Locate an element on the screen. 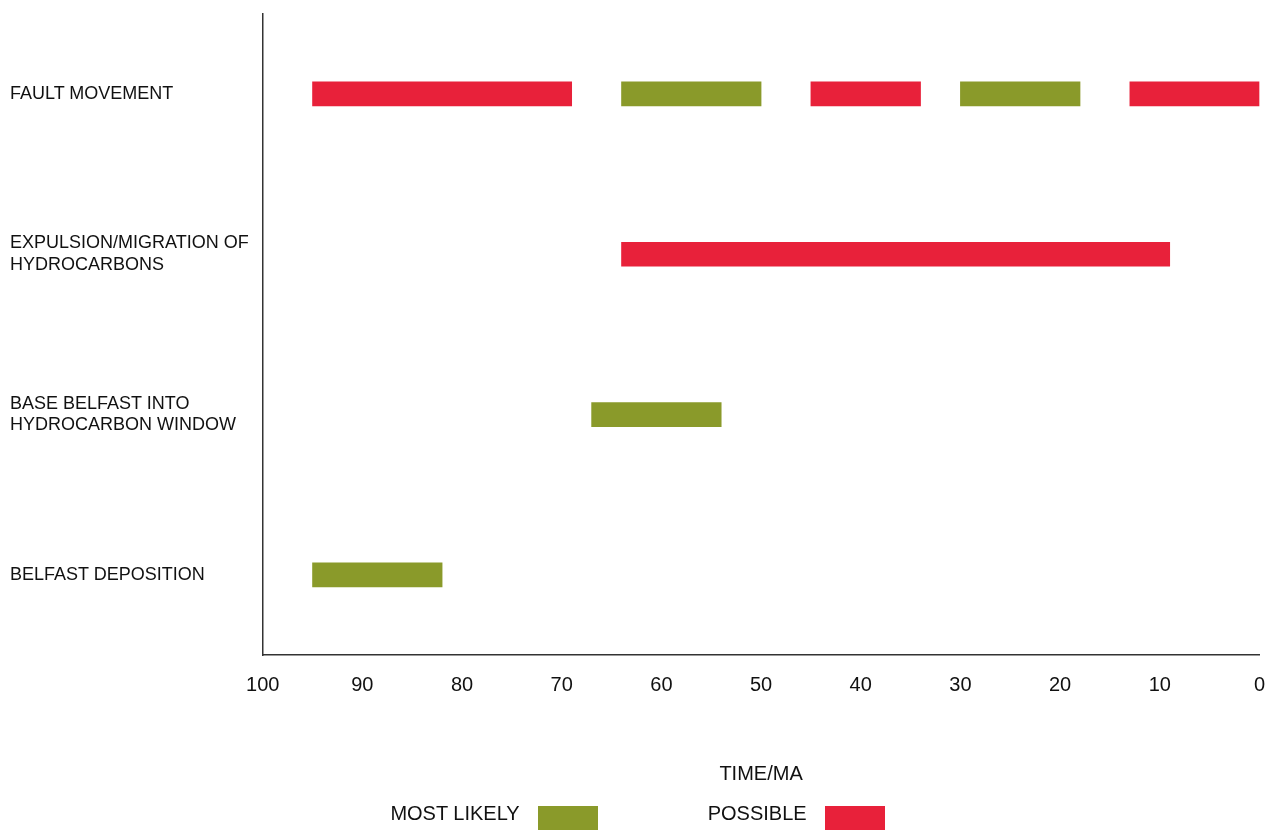  x-tick-label: 80 is located at coordinates (462, 683).